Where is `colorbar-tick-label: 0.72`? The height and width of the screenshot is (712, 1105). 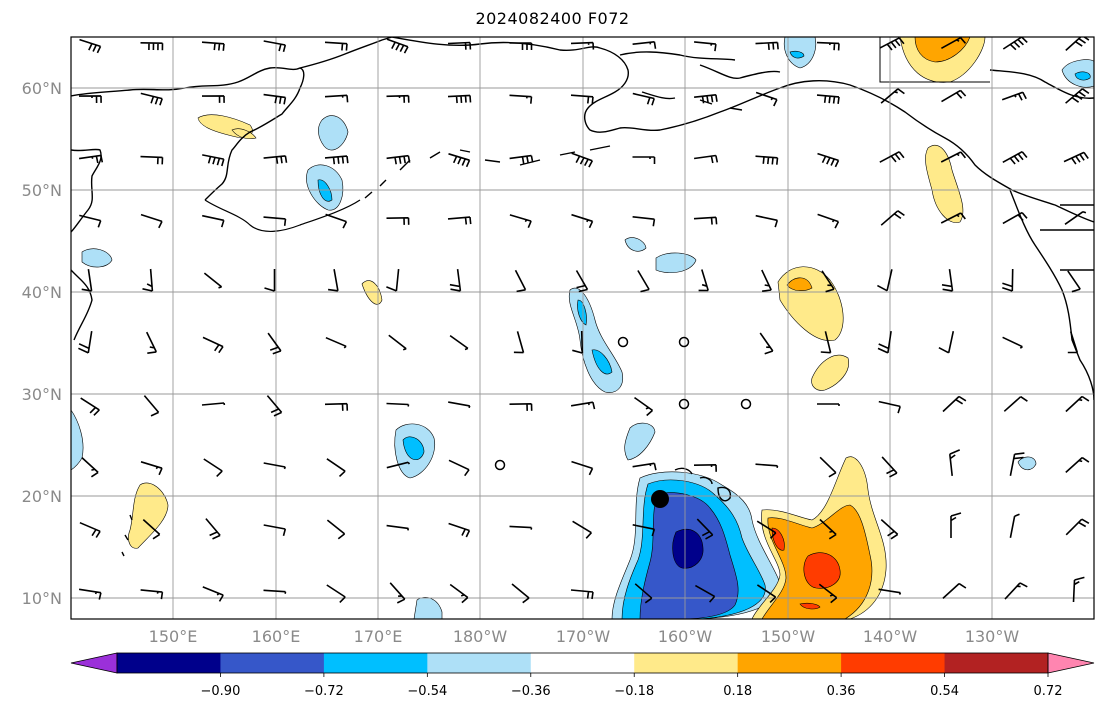 colorbar-tick-label: 0.72 is located at coordinates (1048, 691).